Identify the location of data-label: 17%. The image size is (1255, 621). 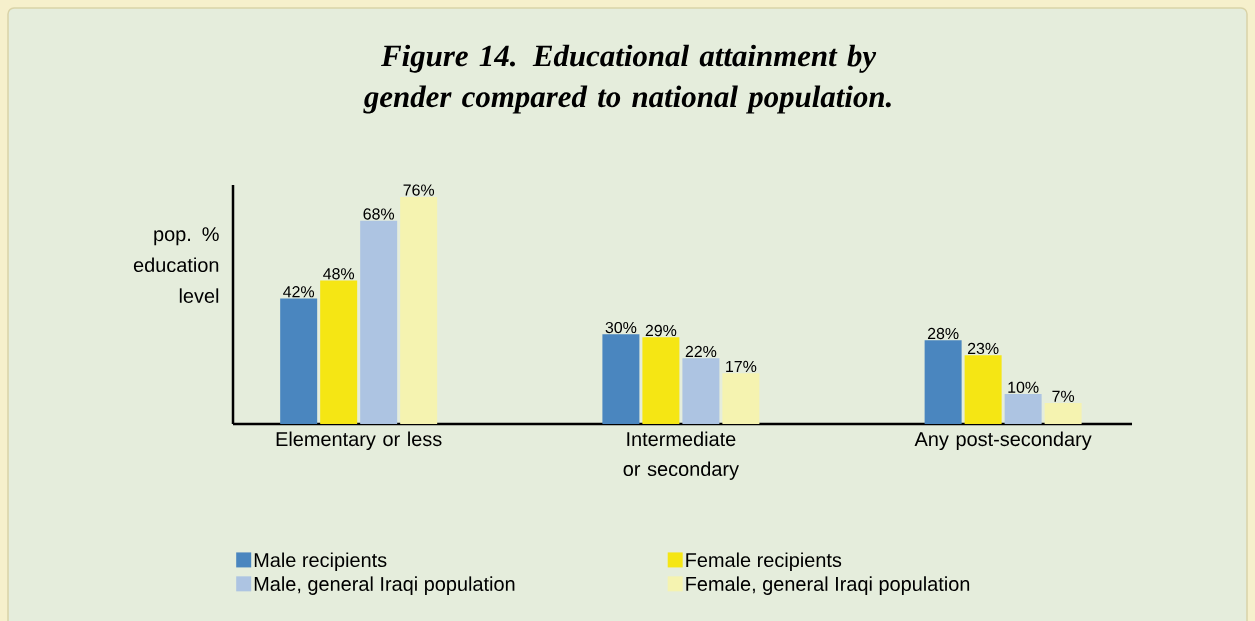
(741, 366).